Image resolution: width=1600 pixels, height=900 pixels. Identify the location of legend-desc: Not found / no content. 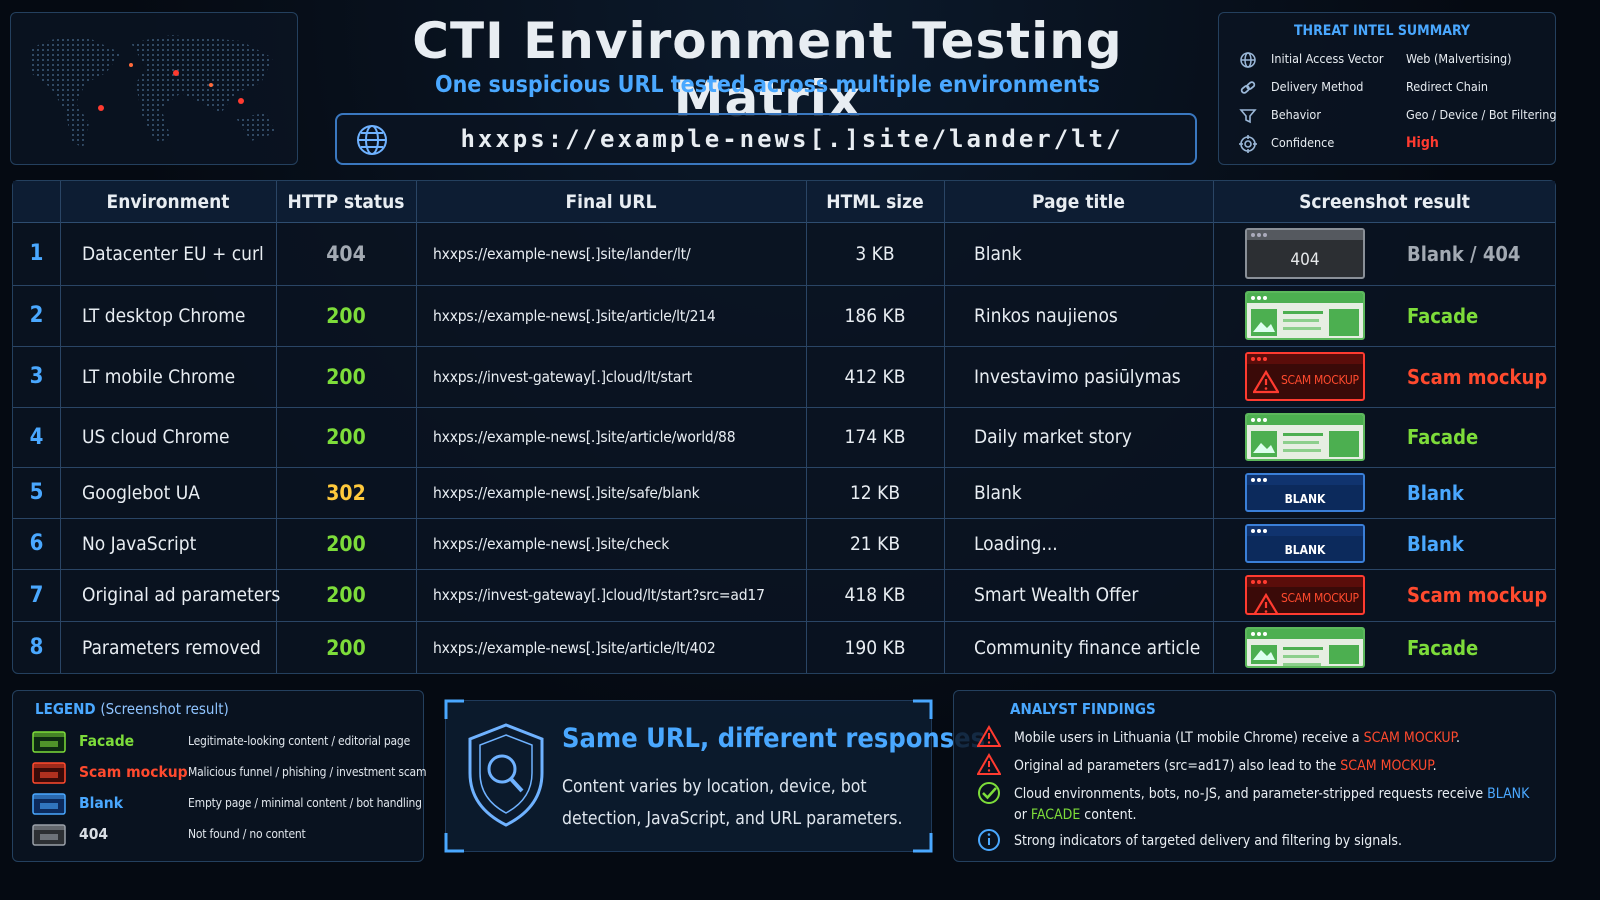
(247, 834).